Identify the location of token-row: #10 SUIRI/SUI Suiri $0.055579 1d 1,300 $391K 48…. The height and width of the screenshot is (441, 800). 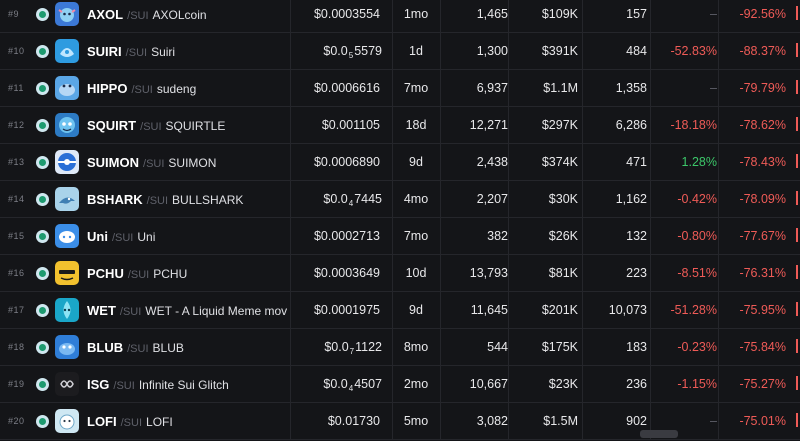
(400, 51).